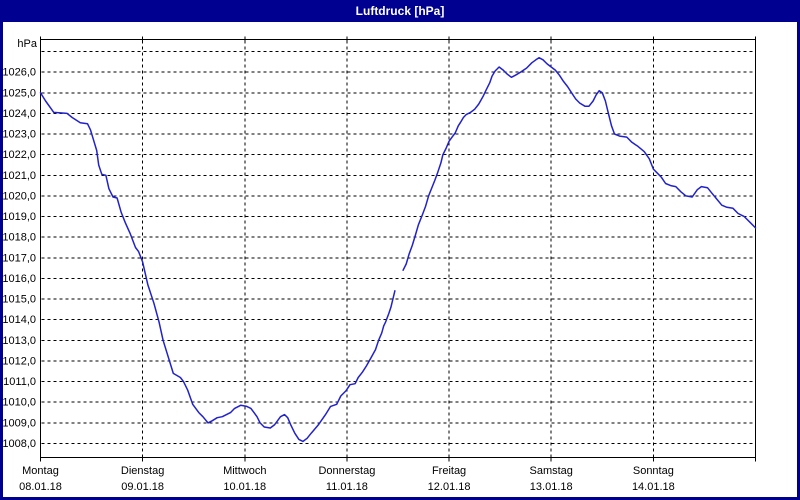 Image resolution: width=800 pixels, height=500 pixels. I want to click on window-title: Luftdruck [hPa], so click(400, 11).